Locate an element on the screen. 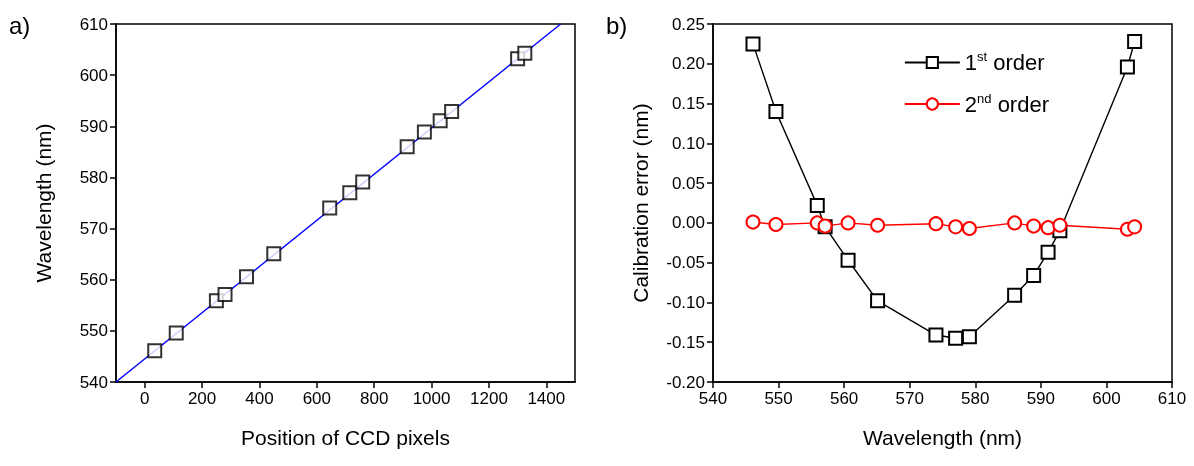 The image size is (1194, 466). chart-title: a) is located at coordinates (20, 25).